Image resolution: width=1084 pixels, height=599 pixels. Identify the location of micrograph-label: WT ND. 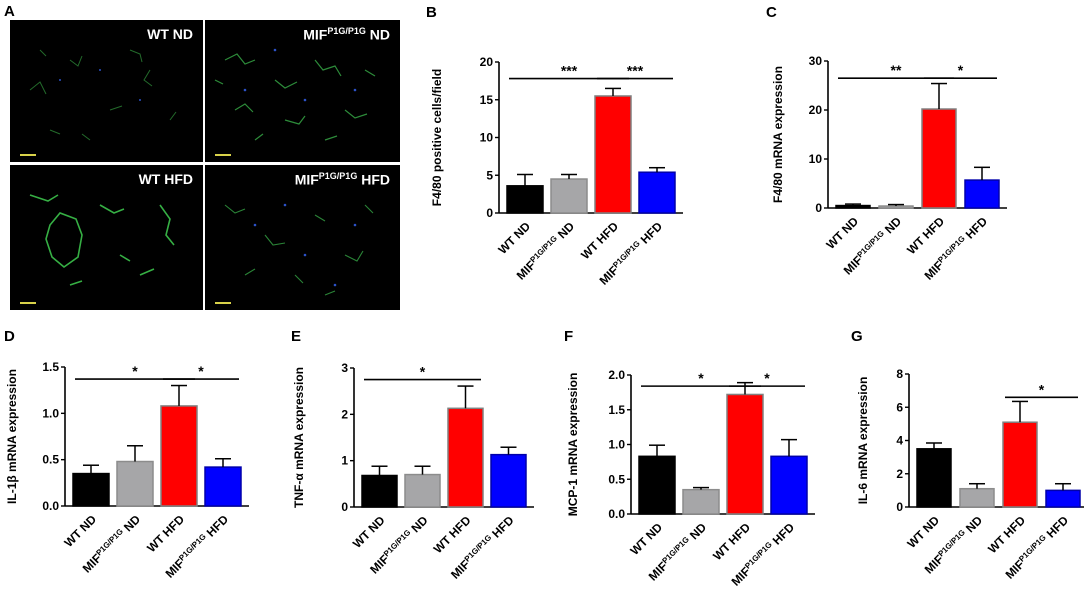
(170, 34).